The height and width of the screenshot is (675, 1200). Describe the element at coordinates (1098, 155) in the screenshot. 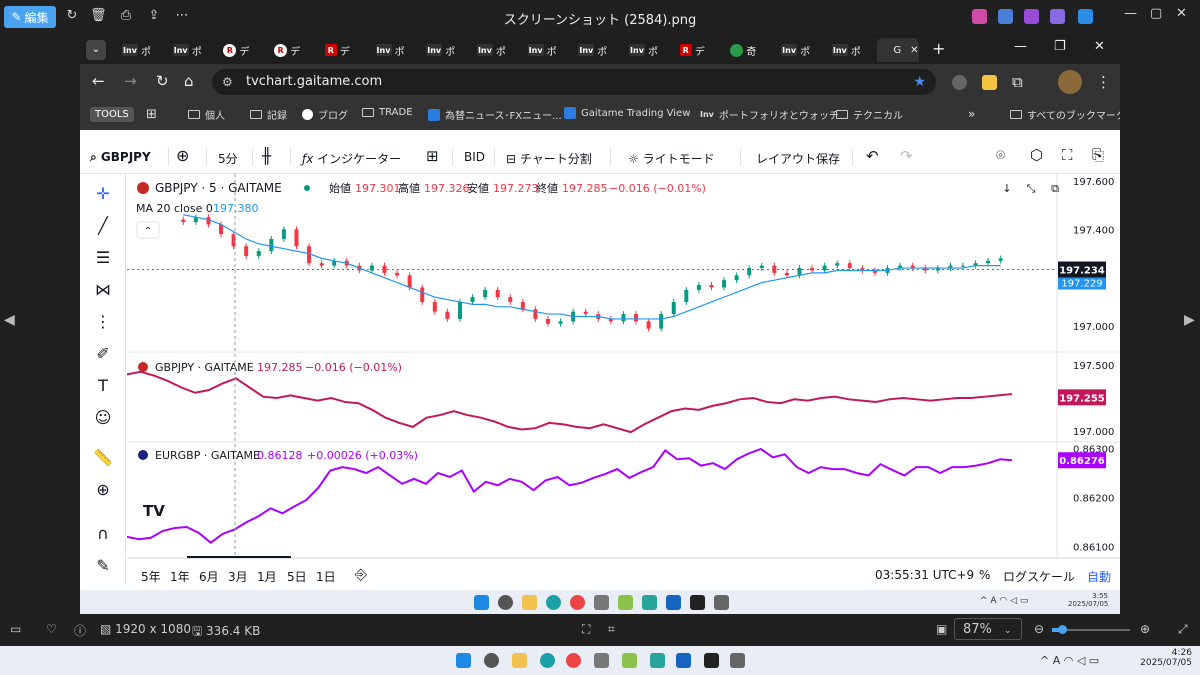

I see `camera-icon: ⎘` at that location.